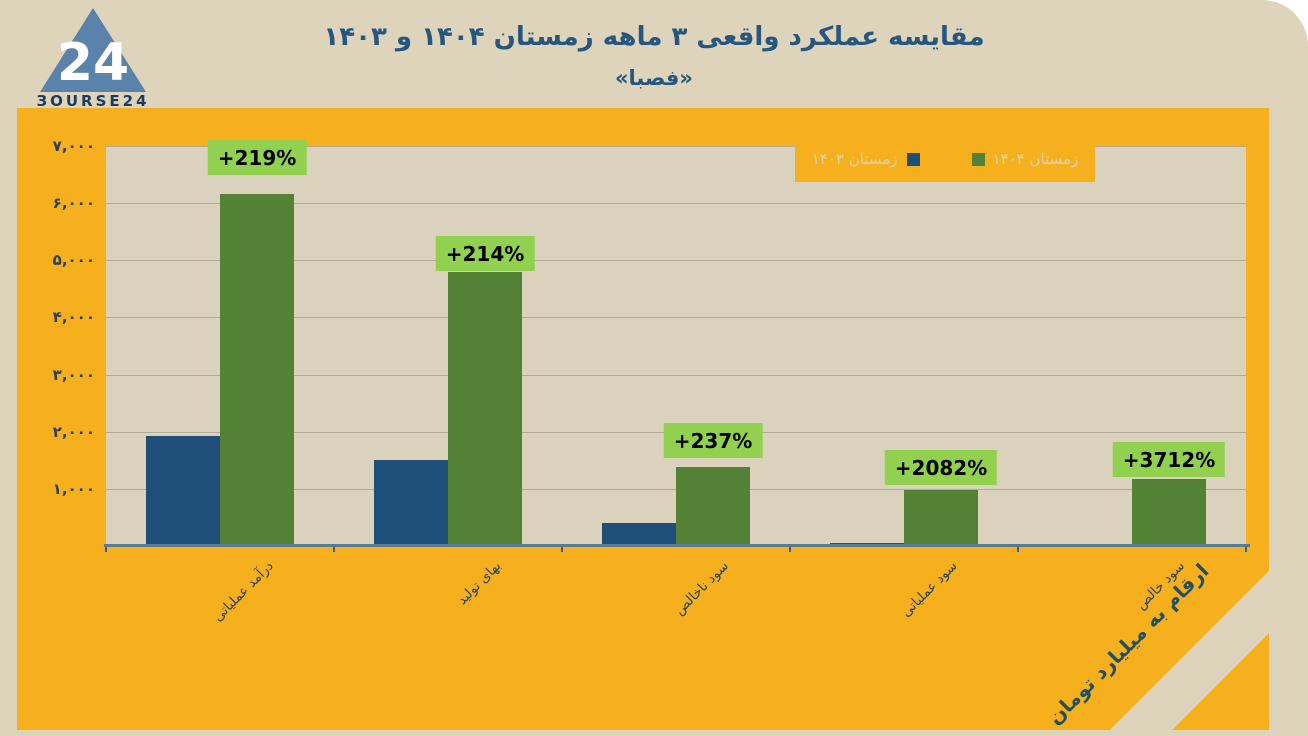 This screenshot has height=736, width=1308. Describe the element at coordinates (93, 63) in the screenshot. I see `svg-text: 24` at that location.